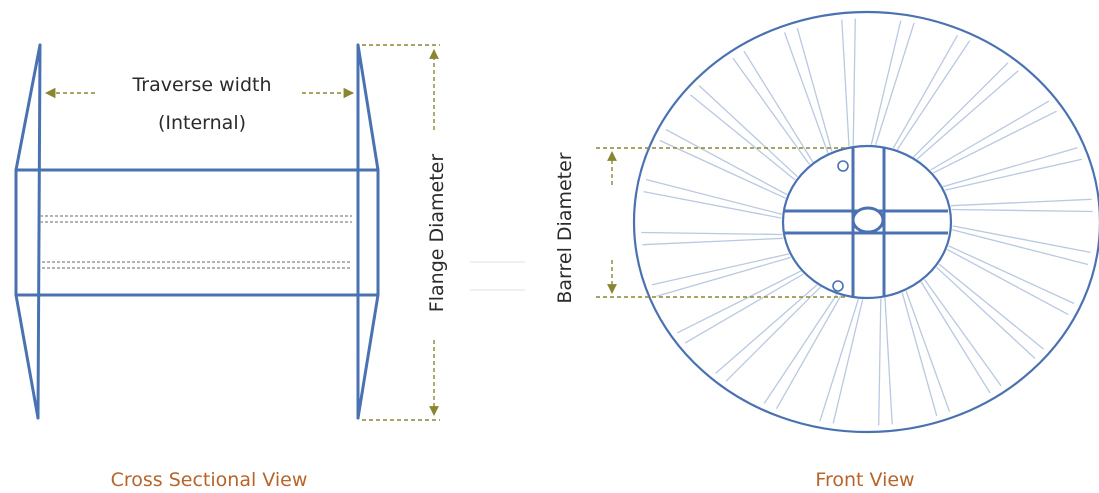  I want to click on flange-diameter-dimension, so click(401, 232).